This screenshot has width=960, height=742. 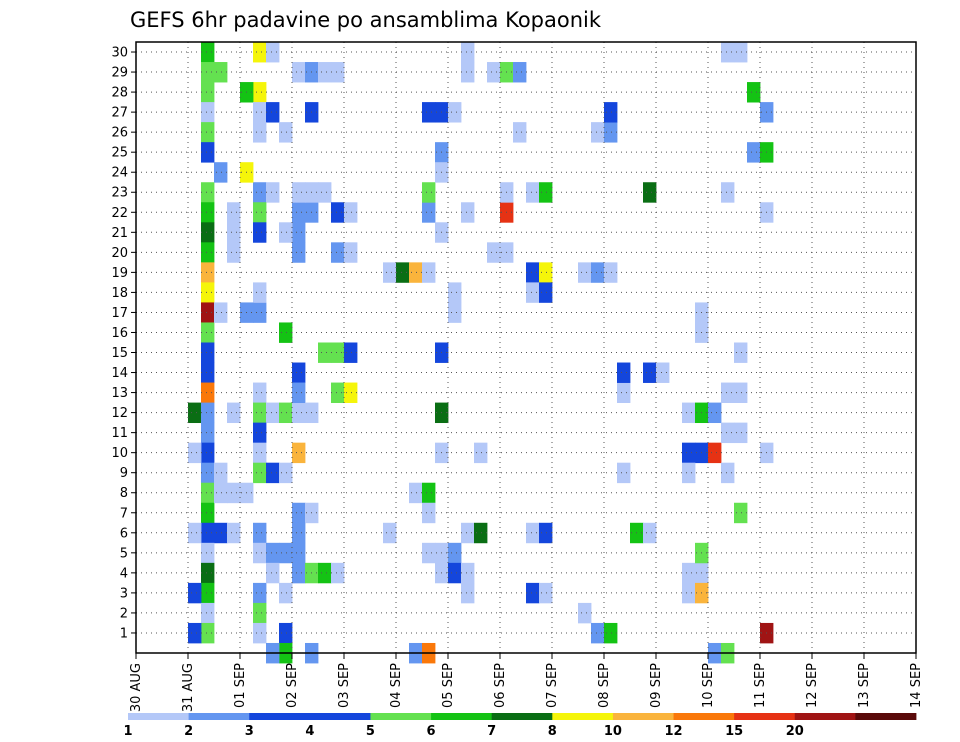 What do you see at coordinates (119, 193) in the screenshot?
I see `y-tick-label: 23` at bounding box center [119, 193].